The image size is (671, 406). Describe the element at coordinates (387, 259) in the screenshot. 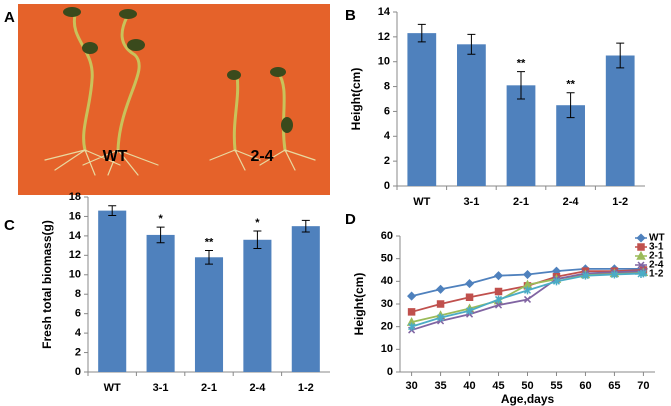

I see `y-tick-label: 50` at that location.